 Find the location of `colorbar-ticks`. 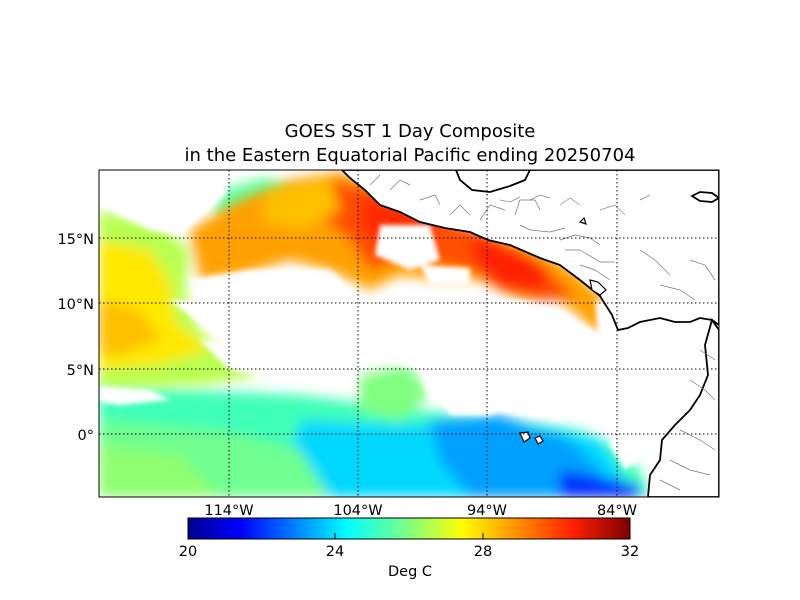

colorbar-ticks is located at coordinates (409, 536).